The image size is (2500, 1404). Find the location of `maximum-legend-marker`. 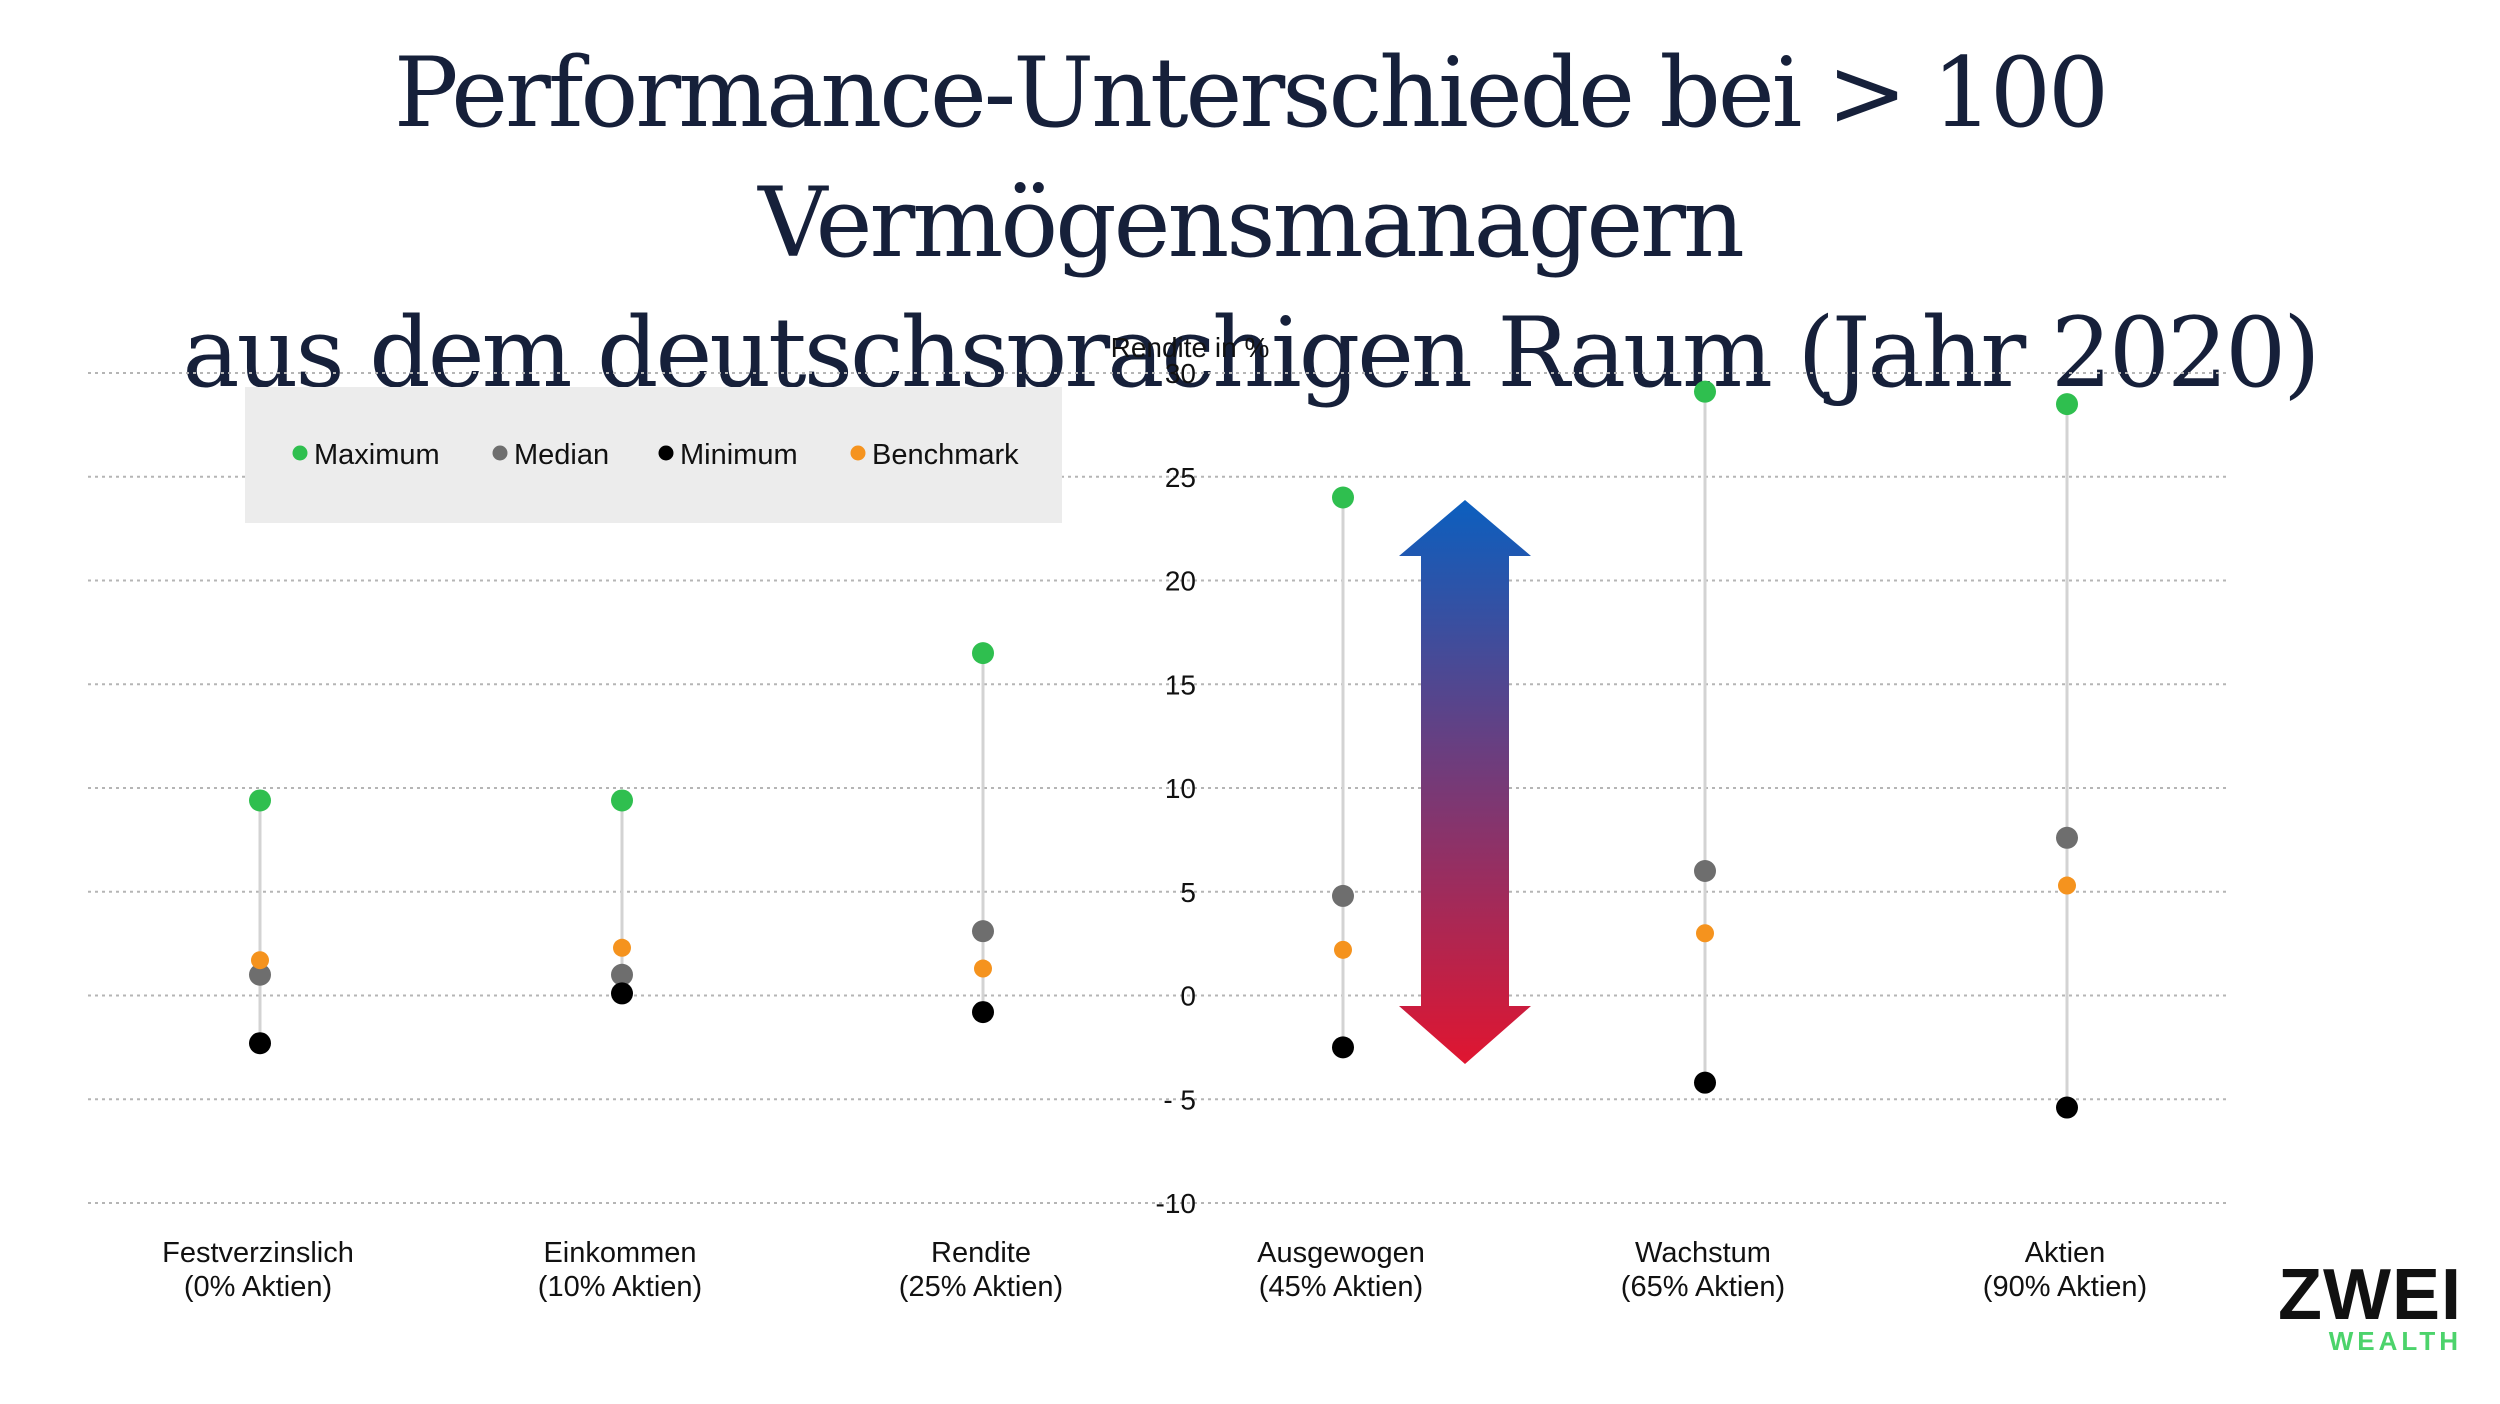

maximum-legend-marker is located at coordinates (300, 453).